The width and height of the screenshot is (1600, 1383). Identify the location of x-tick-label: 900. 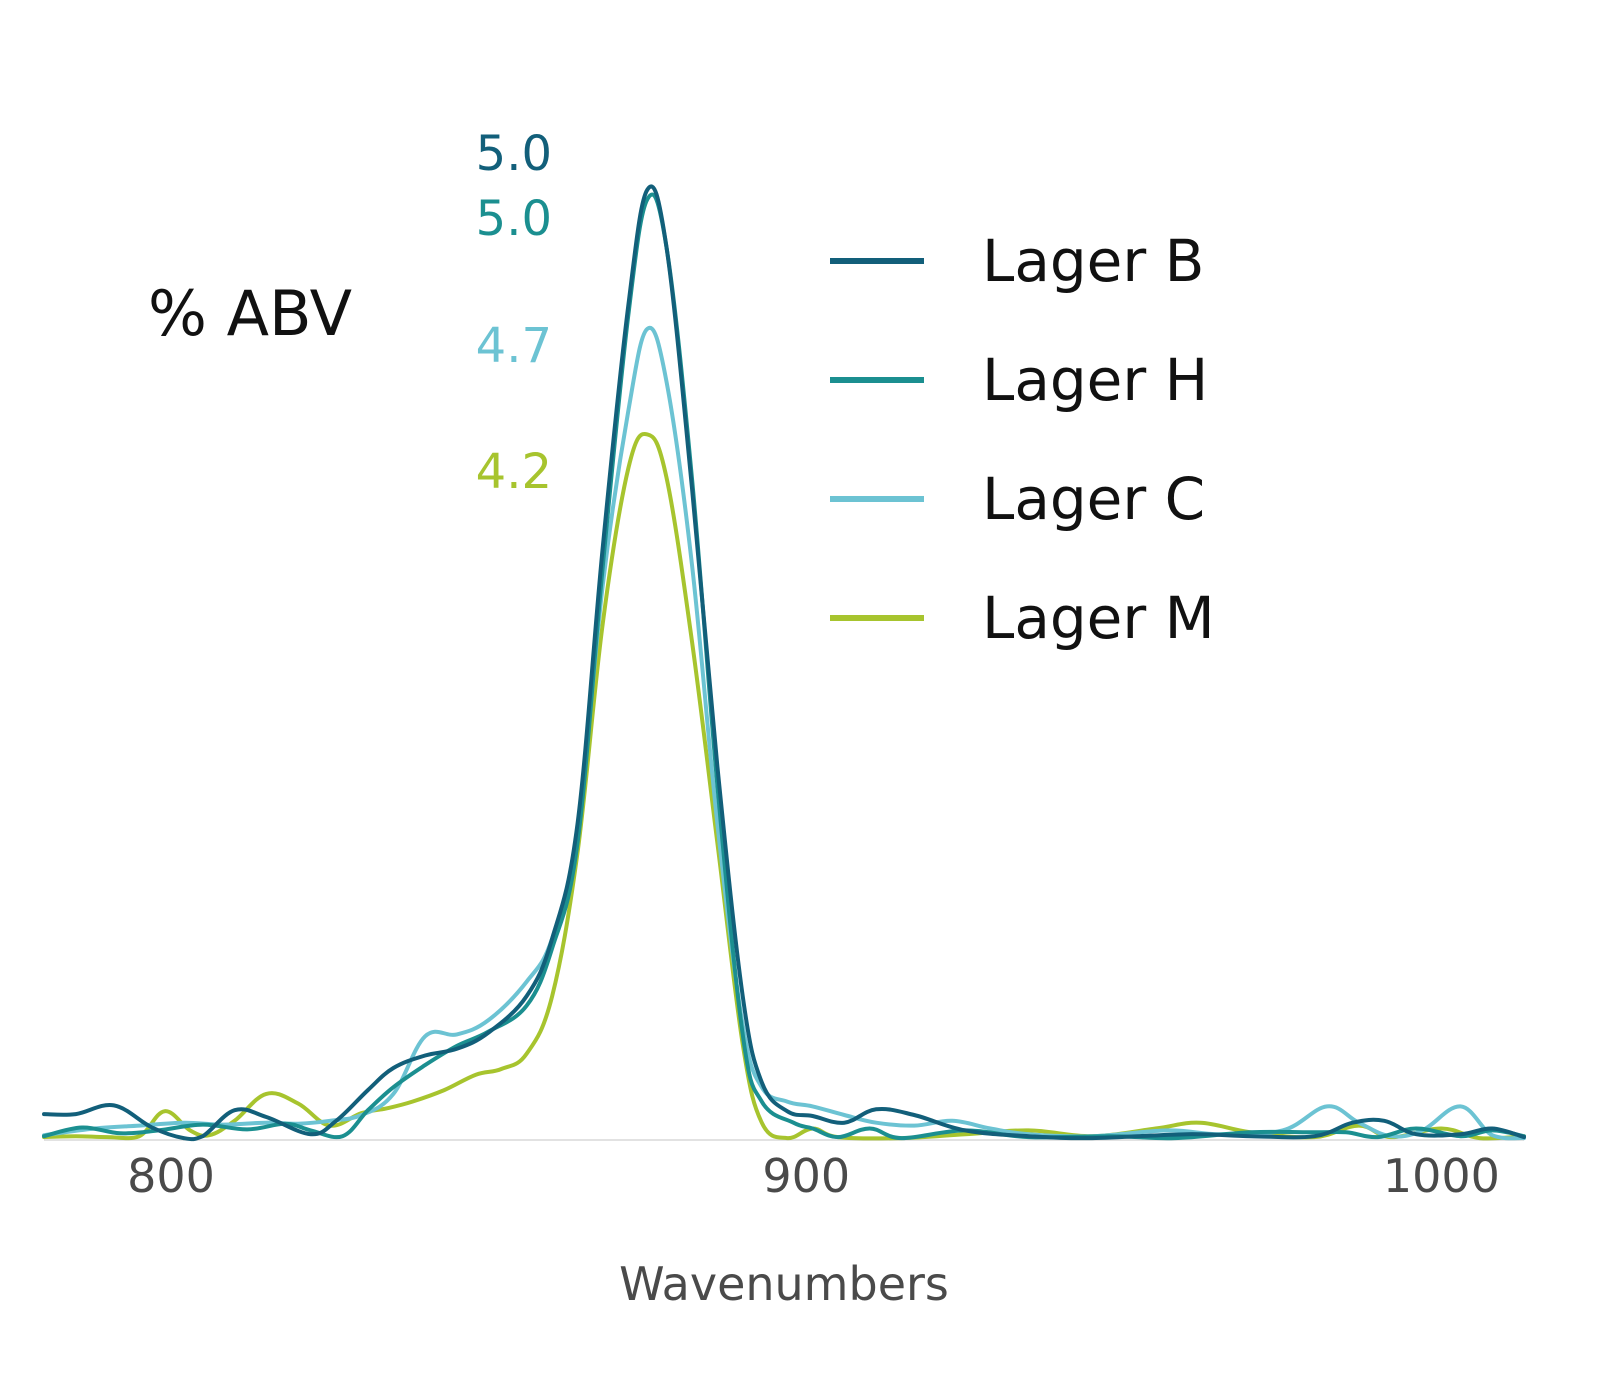
(806, 1176).